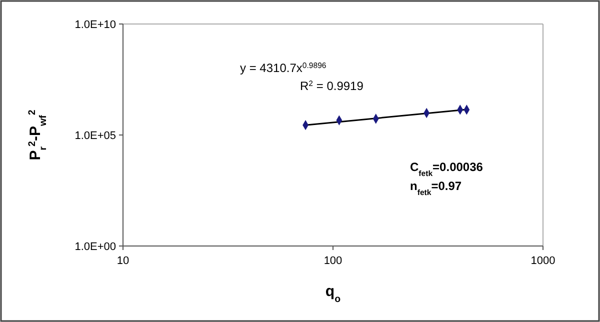  What do you see at coordinates (543, 261) in the screenshot?
I see `x-tick-label: 1000` at bounding box center [543, 261].